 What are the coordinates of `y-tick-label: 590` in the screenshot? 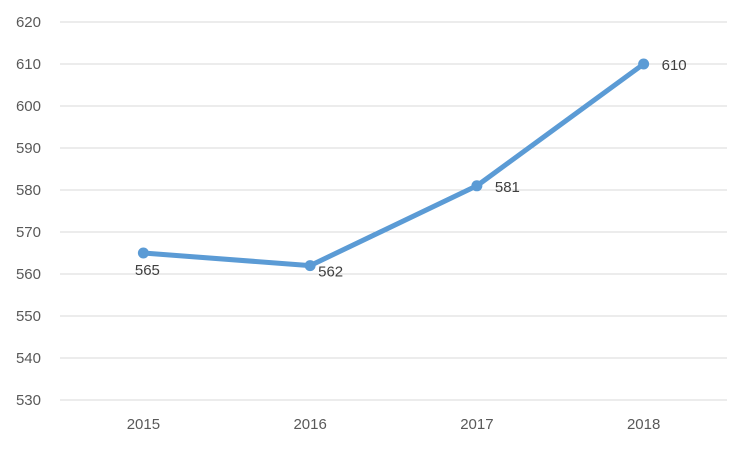 It's located at (28, 148).